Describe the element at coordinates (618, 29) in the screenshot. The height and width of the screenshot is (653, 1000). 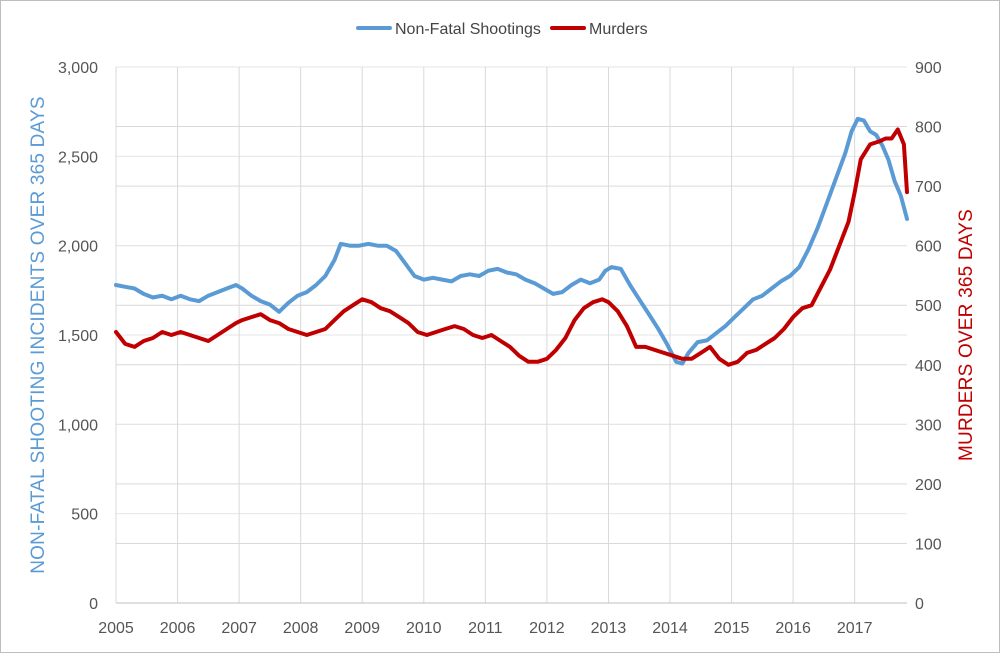
I see `legend-label-murders: Murders` at that location.